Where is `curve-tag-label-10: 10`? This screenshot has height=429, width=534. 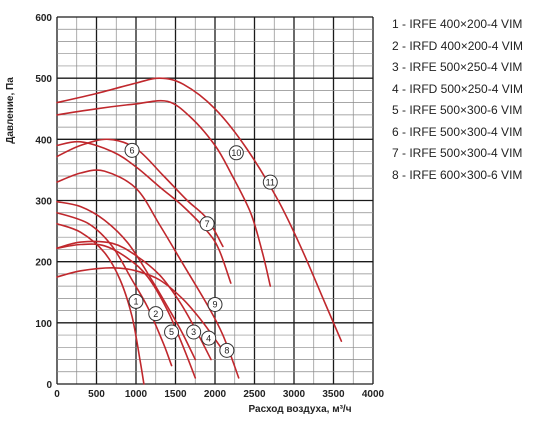
curve-tag-label-10: 10 is located at coordinates (236, 153).